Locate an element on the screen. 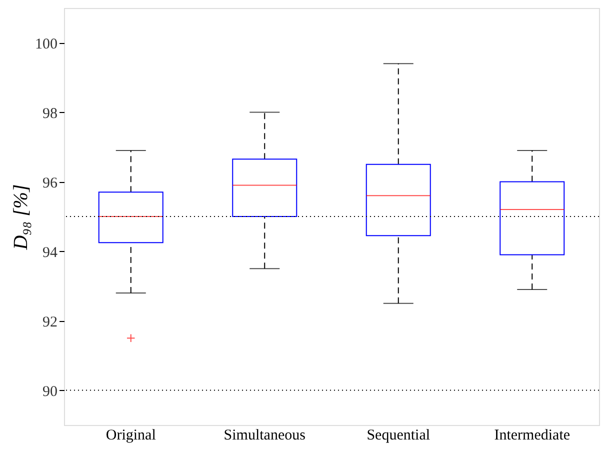 This screenshot has width=605, height=450. x-tick-label: Original is located at coordinates (131, 436).